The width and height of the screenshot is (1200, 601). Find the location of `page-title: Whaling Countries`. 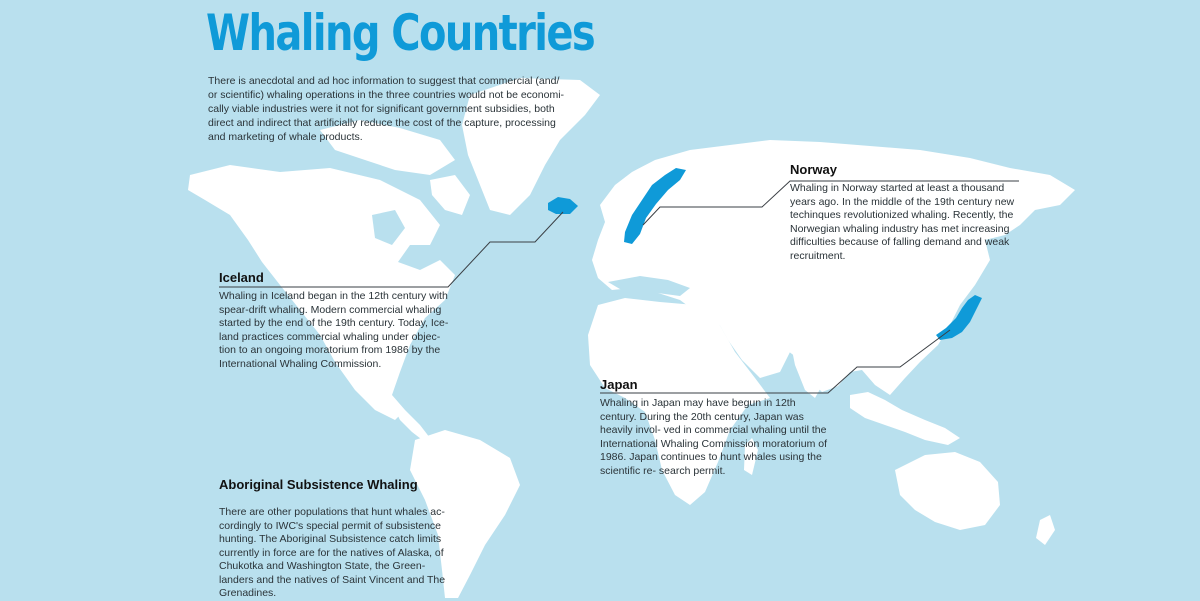

page-title: Whaling Countries is located at coordinates (401, 33).